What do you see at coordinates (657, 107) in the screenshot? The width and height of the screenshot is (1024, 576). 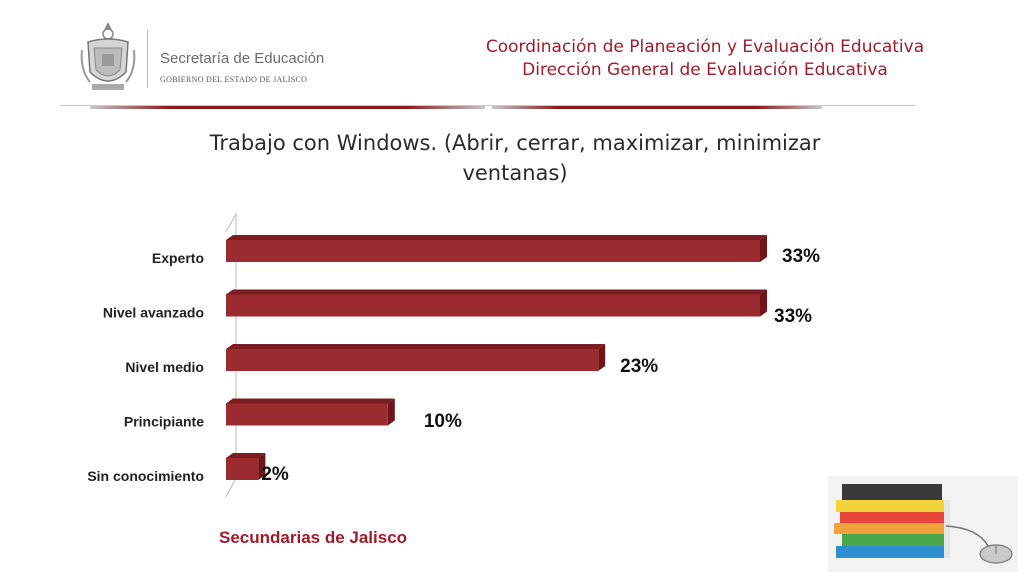 I see `header-rule-right` at bounding box center [657, 107].